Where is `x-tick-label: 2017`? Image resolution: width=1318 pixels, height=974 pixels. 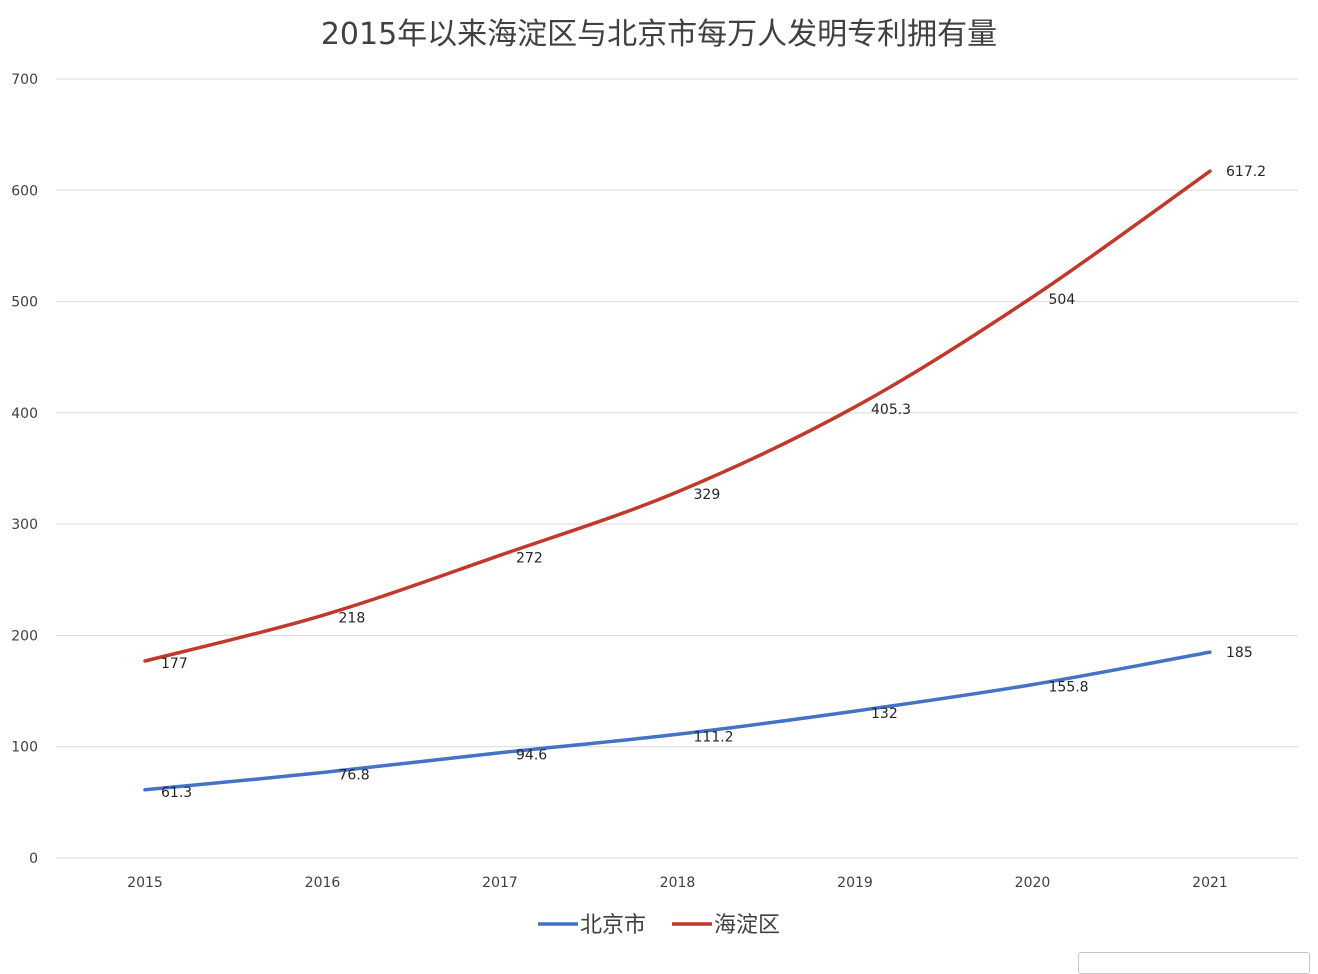
x-tick-label: 2017 is located at coordinates (500, 883).